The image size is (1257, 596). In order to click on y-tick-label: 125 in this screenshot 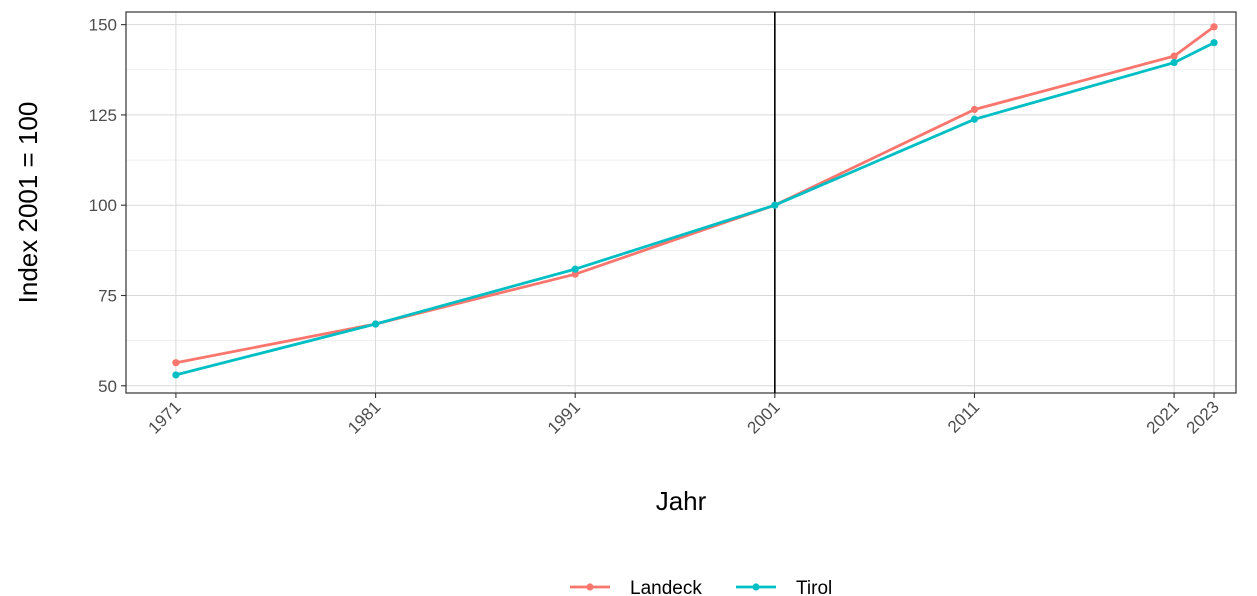, I will do `click(103, 115)`.